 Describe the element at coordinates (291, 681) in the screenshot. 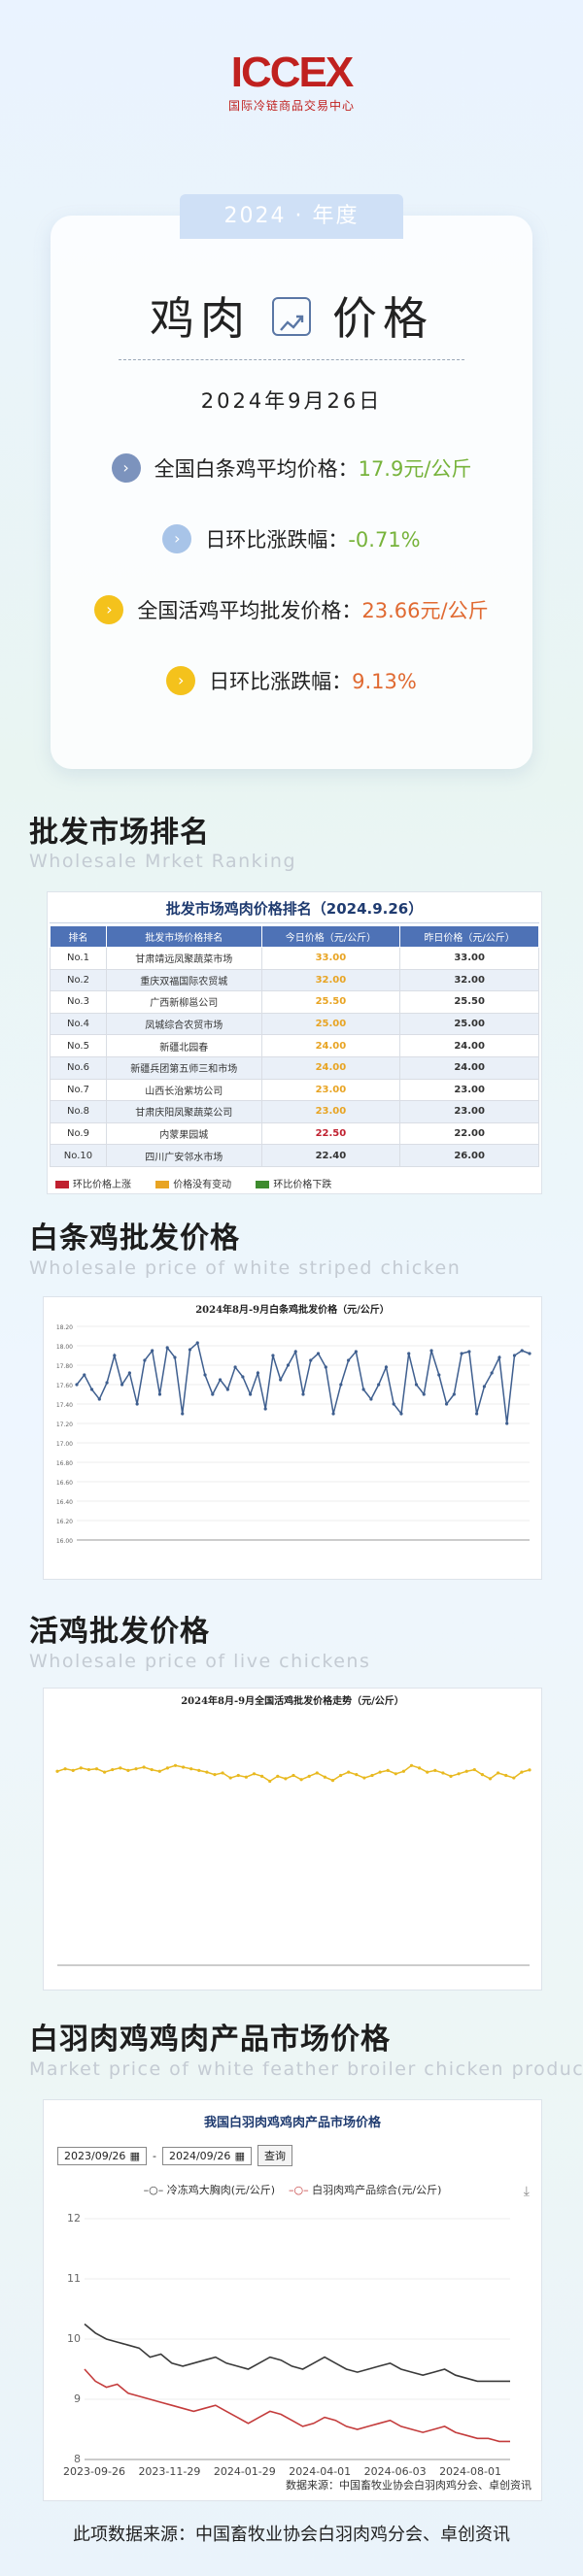

I see `stat-live-change: › 日环比涨跌幅：9.13%` at that location.